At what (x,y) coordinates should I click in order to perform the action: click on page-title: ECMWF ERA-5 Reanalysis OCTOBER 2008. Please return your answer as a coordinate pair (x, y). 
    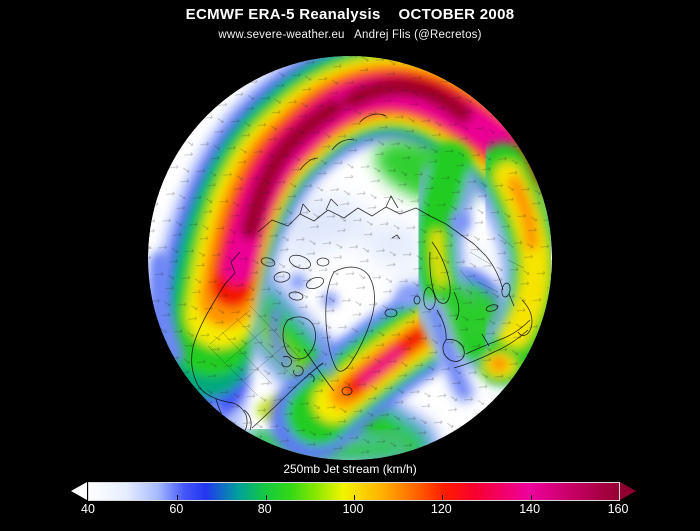
    Looking at the image, I should click on (350, 14).